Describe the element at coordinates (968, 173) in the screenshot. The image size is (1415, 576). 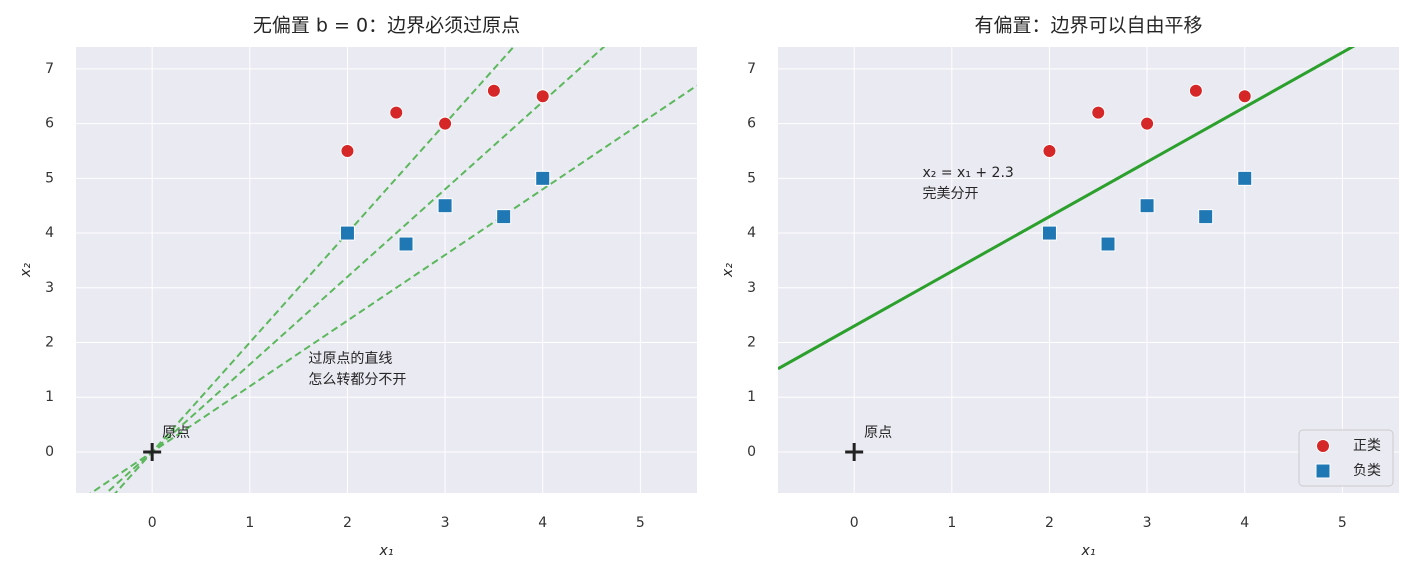
I see `annotation: x₂ = x₁ + 2.3` at that location.